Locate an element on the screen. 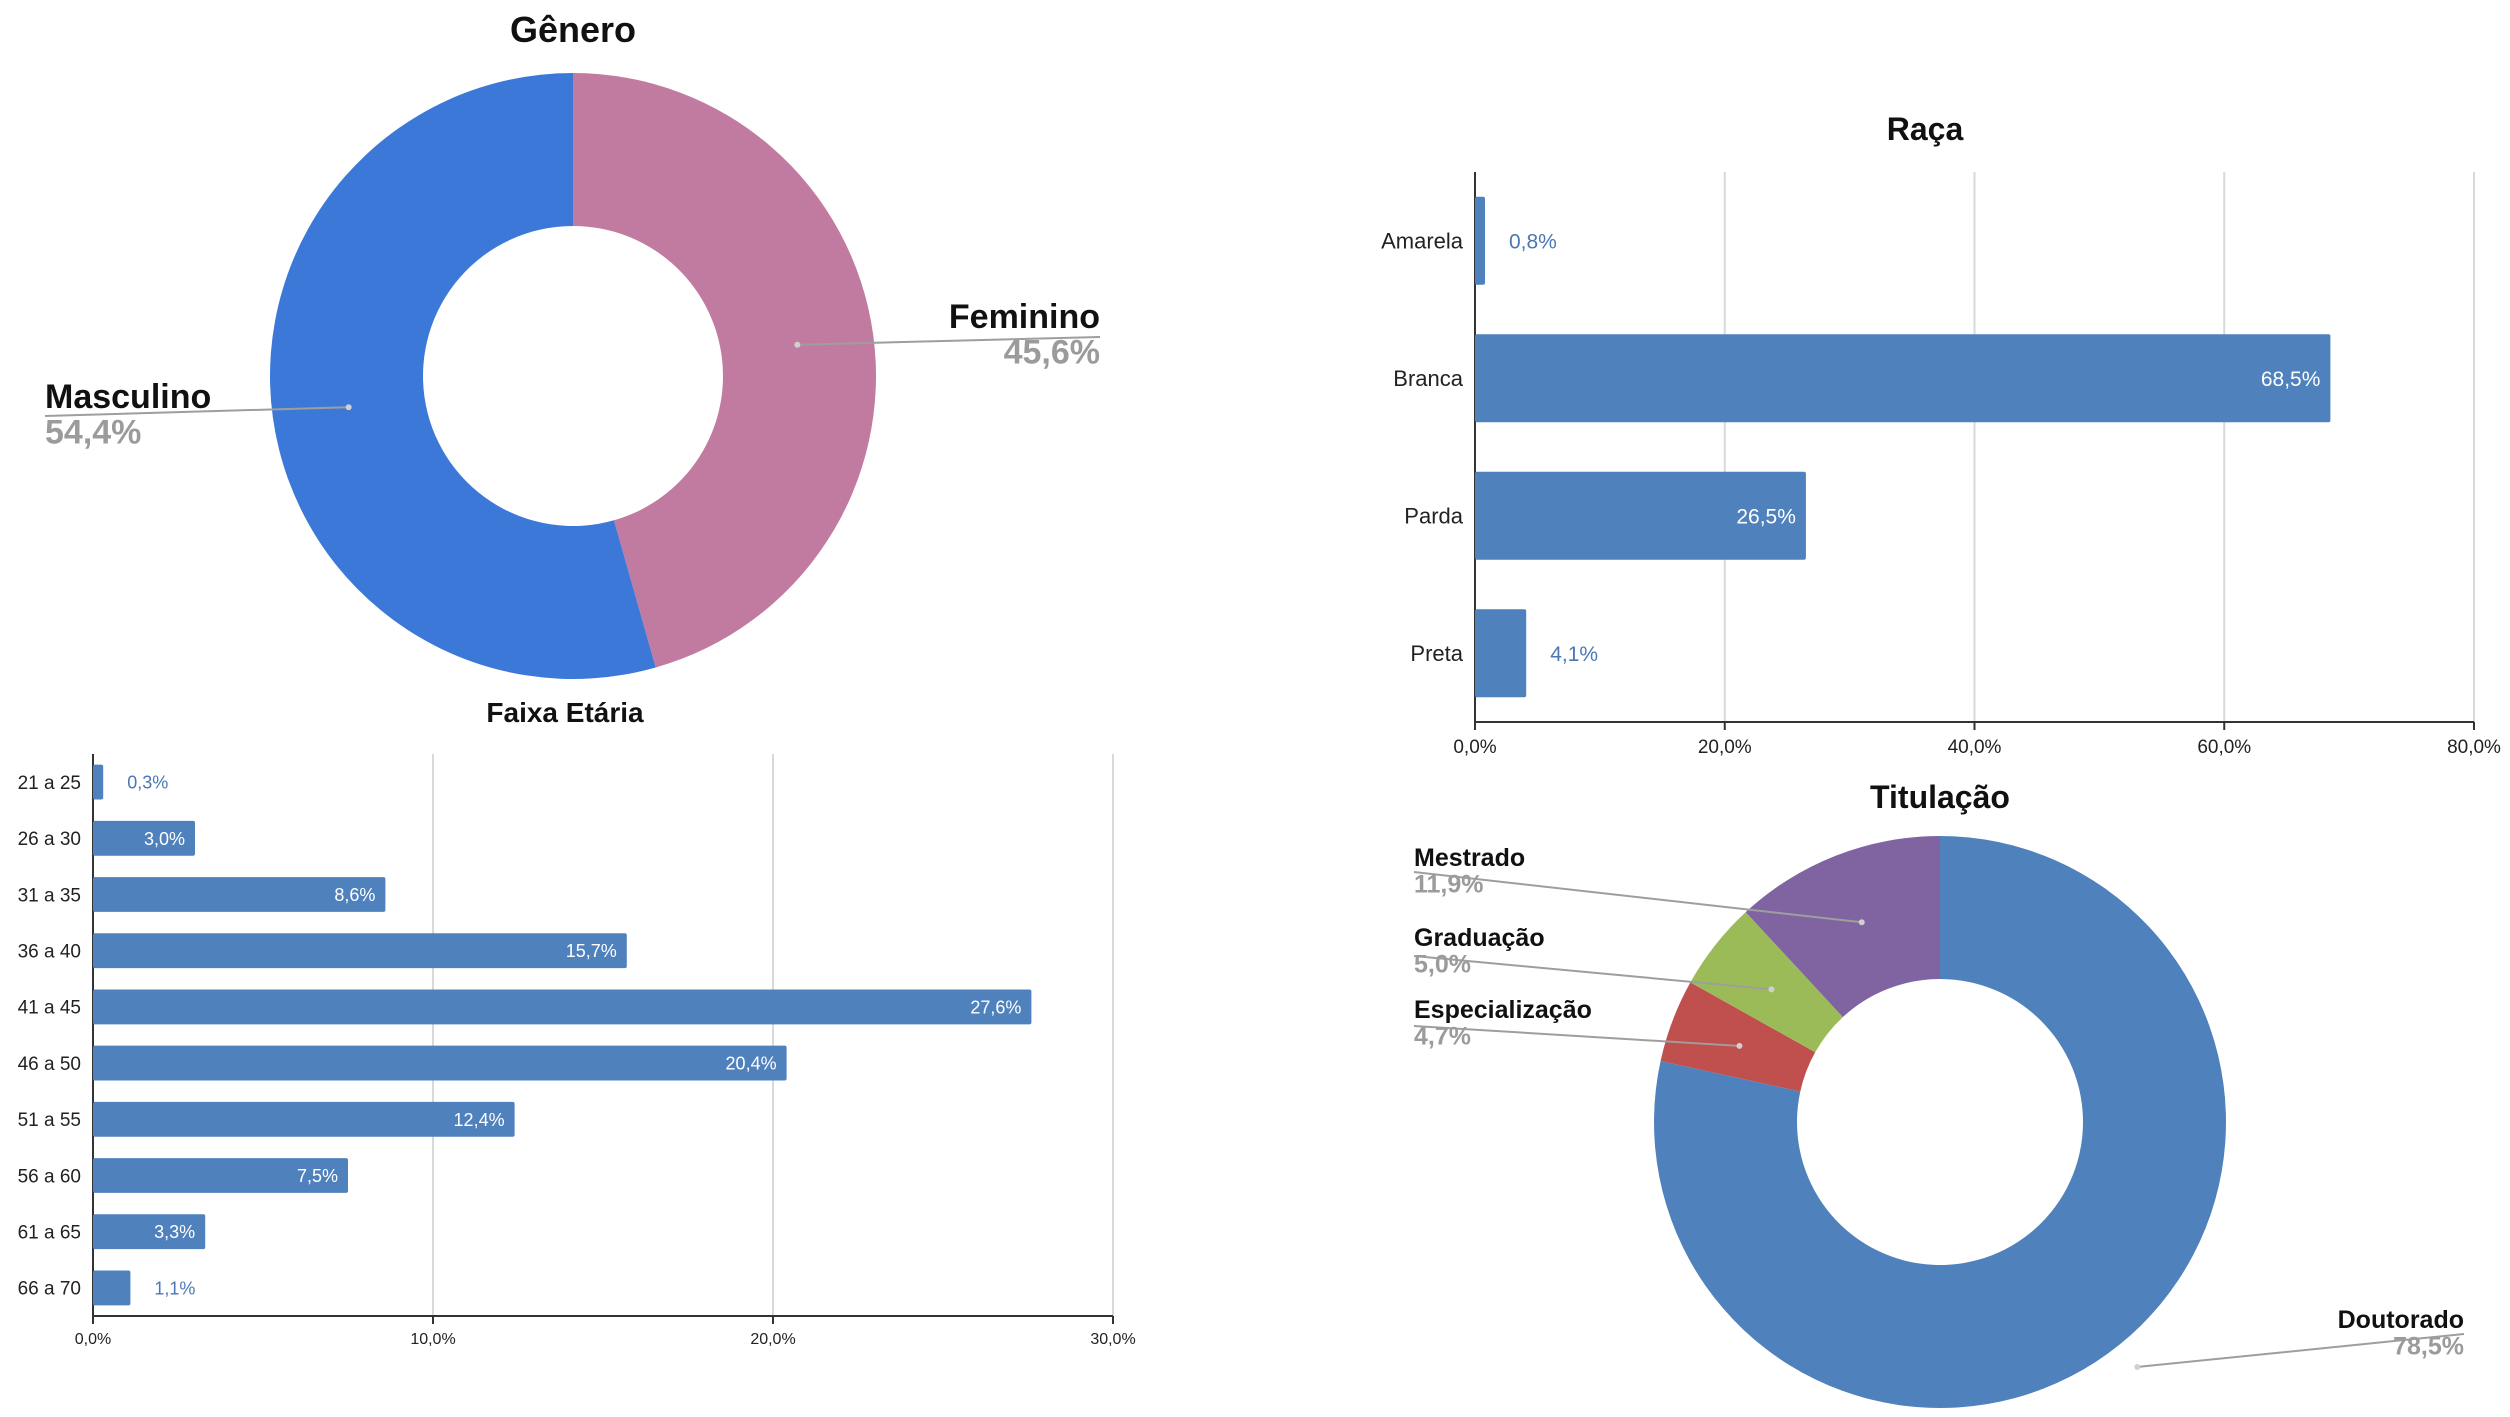 The image size is (2510, 1417). faixa-etaria-x-tick-label: 30,0% is located at coordinates (1112, 1339).